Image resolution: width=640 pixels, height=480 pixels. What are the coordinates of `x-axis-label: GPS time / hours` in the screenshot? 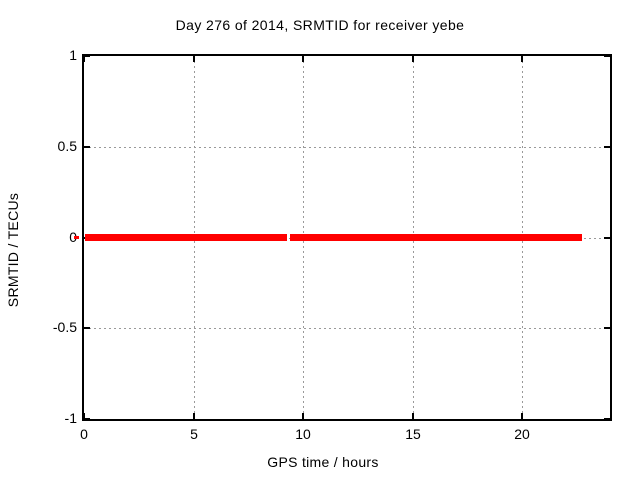 It's located at (323, 462).